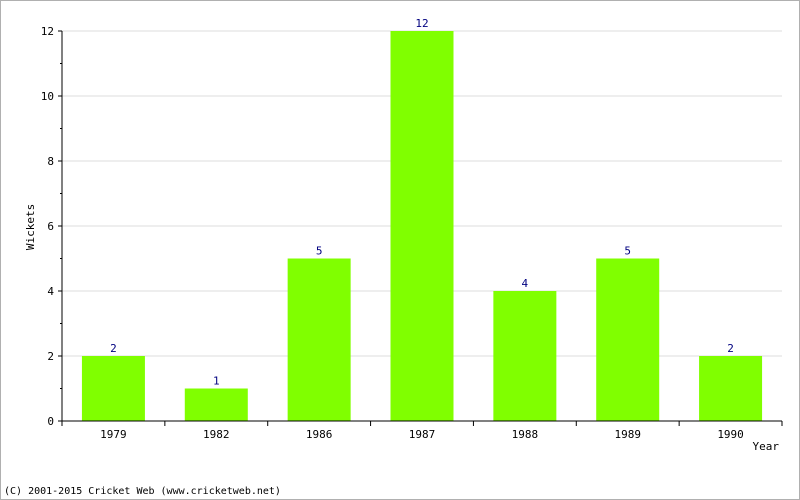 The width and height of the screenshot is (800, 500). I want to click on y-axis-title: Wickets, so click(30, 227).